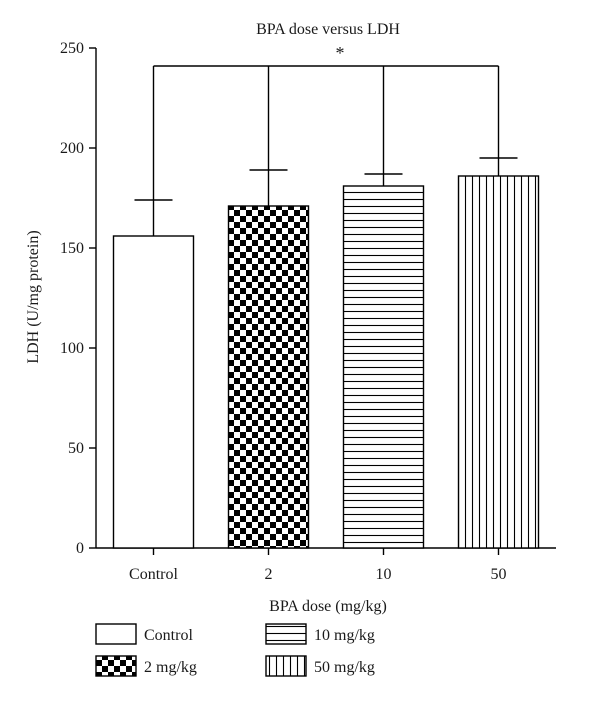  What do you see at coordinates (153, 574) in the screenshot?
I see `x-tick-label: Control` at bounding box center [153, 574].